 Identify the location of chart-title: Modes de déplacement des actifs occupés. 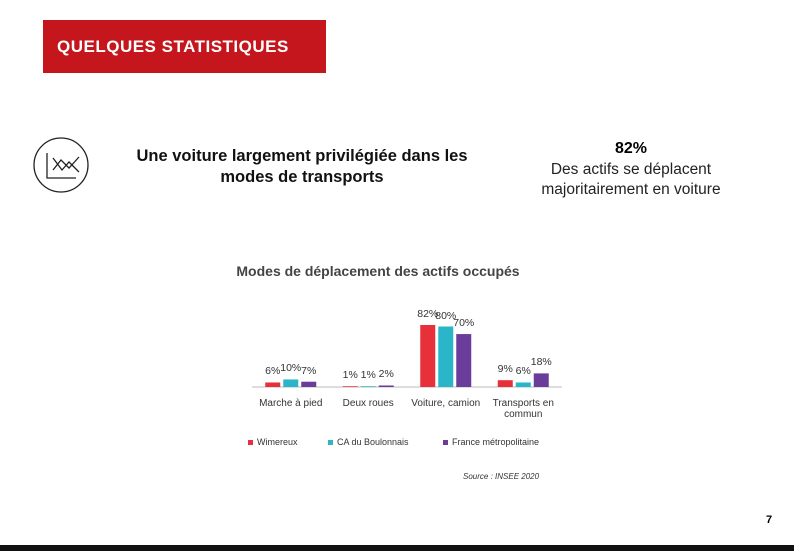
(378, 271).